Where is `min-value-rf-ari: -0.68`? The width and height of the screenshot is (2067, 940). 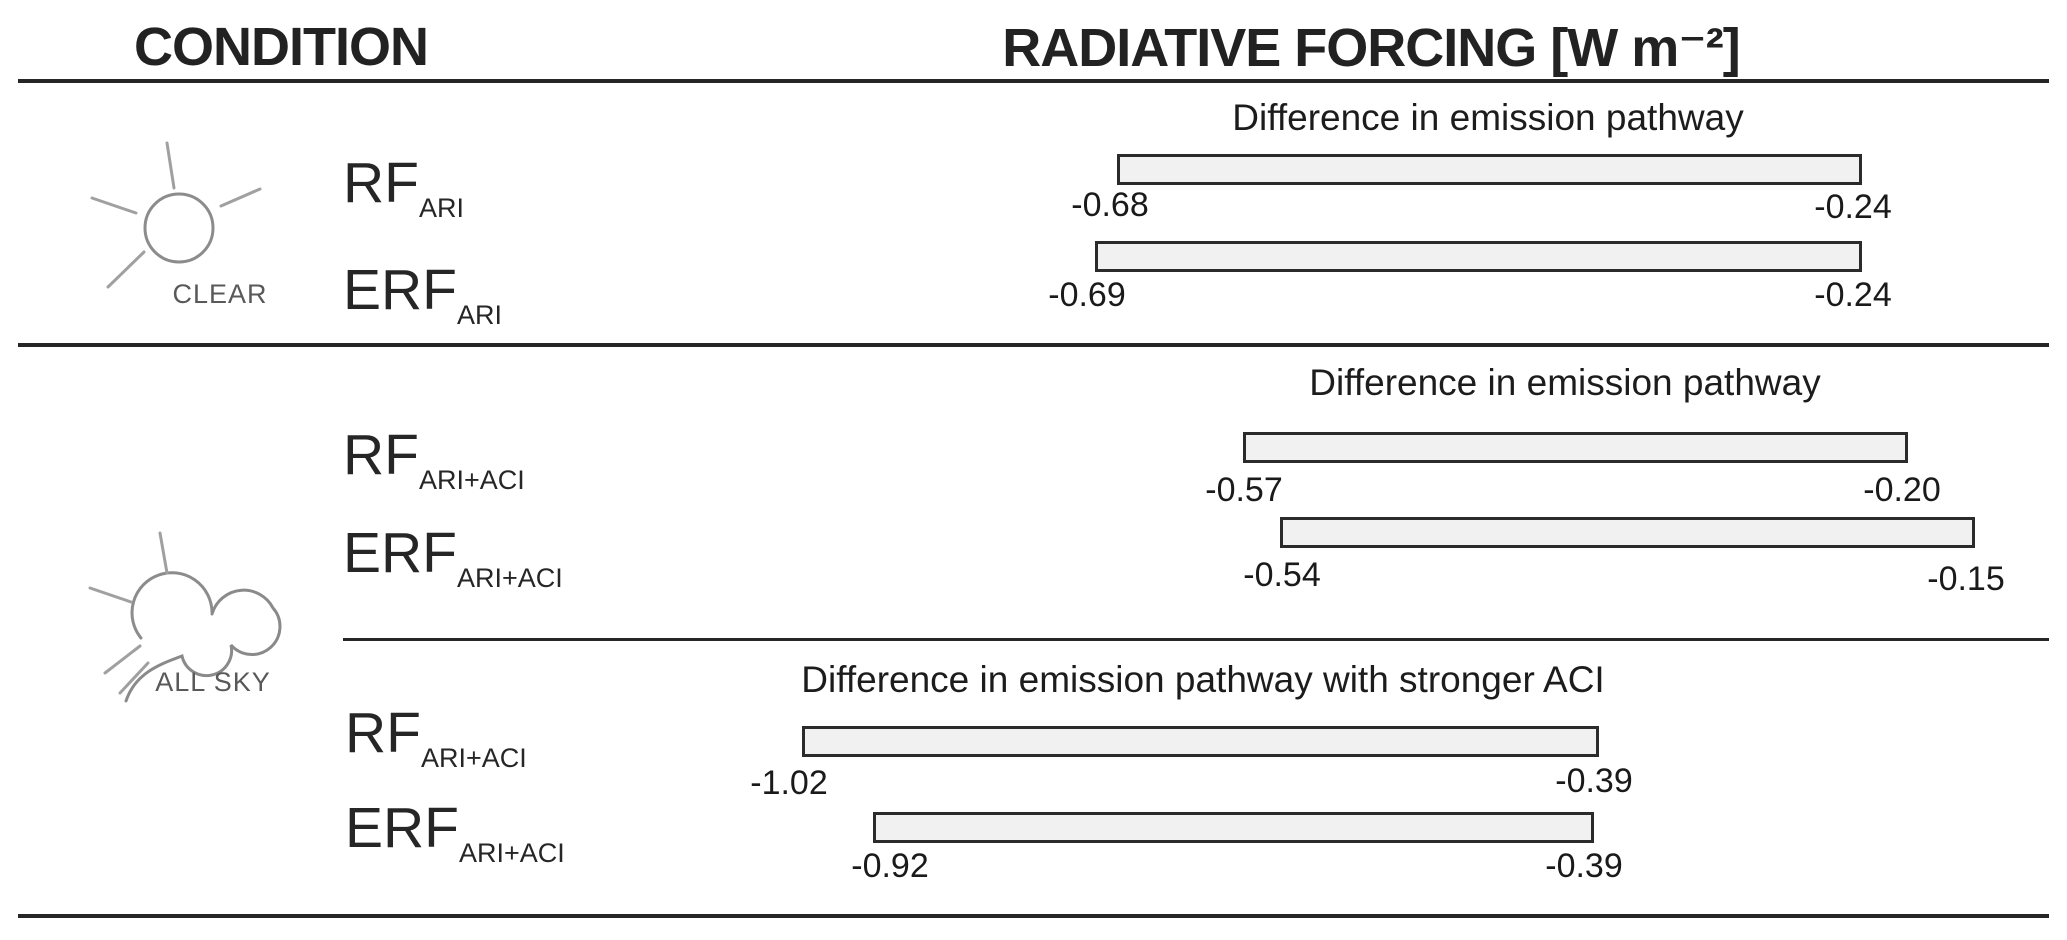
min-value-rf-ari: -0.68 is located at coordinates (1110, 205).